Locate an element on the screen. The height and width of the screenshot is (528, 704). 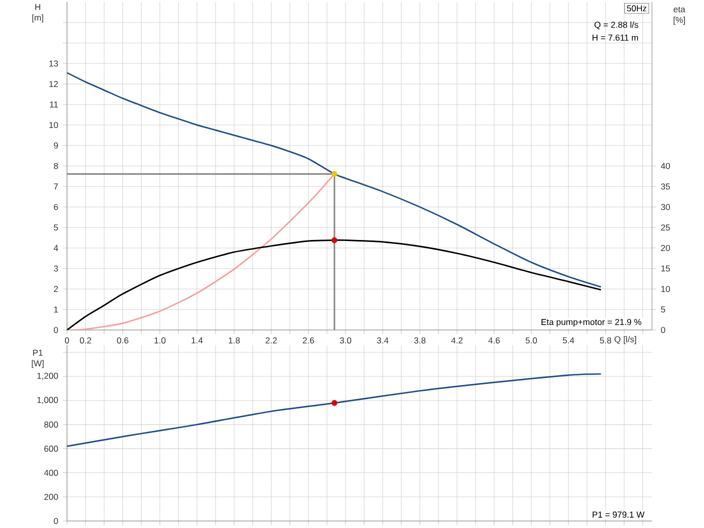
x-tick-label: 5.0 is located at coordinates (531, 340).